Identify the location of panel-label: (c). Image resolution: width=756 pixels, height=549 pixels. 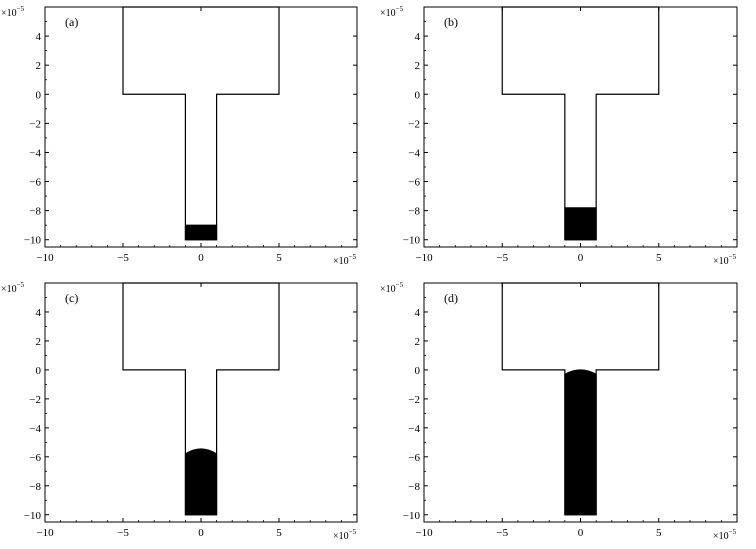
(71, 298).